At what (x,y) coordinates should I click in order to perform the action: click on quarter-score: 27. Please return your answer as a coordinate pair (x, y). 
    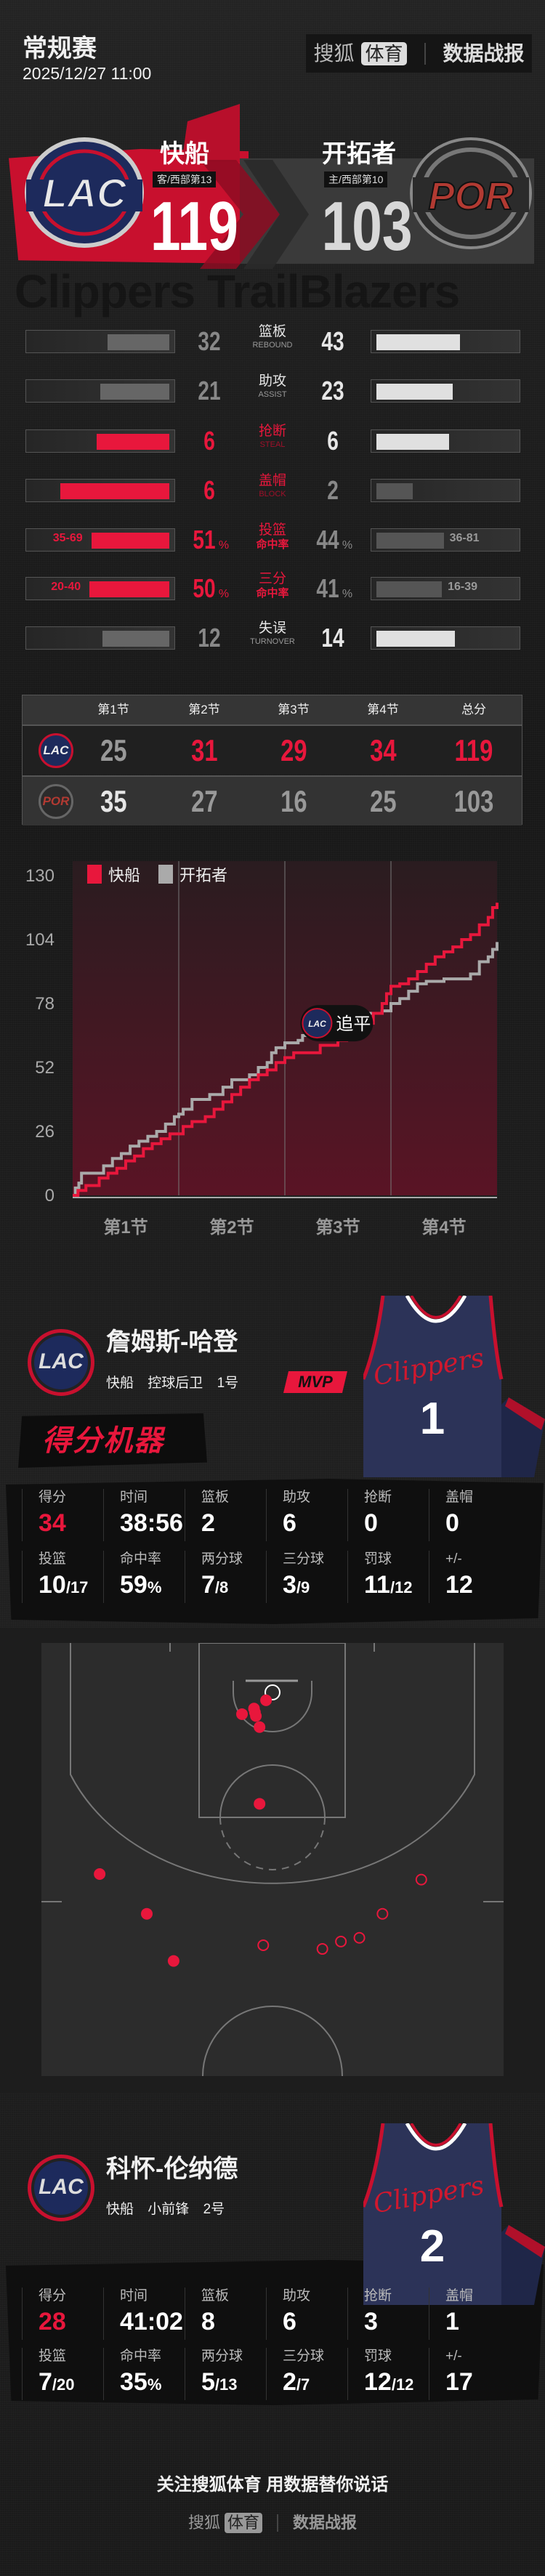
    Looking at the image, I should click on (204, 801).